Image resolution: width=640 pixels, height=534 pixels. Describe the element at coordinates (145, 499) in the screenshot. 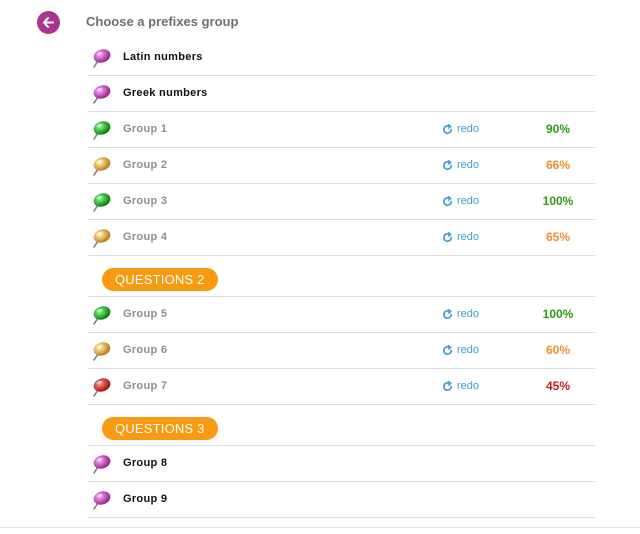

I see `group-label: Group 9` at that location.